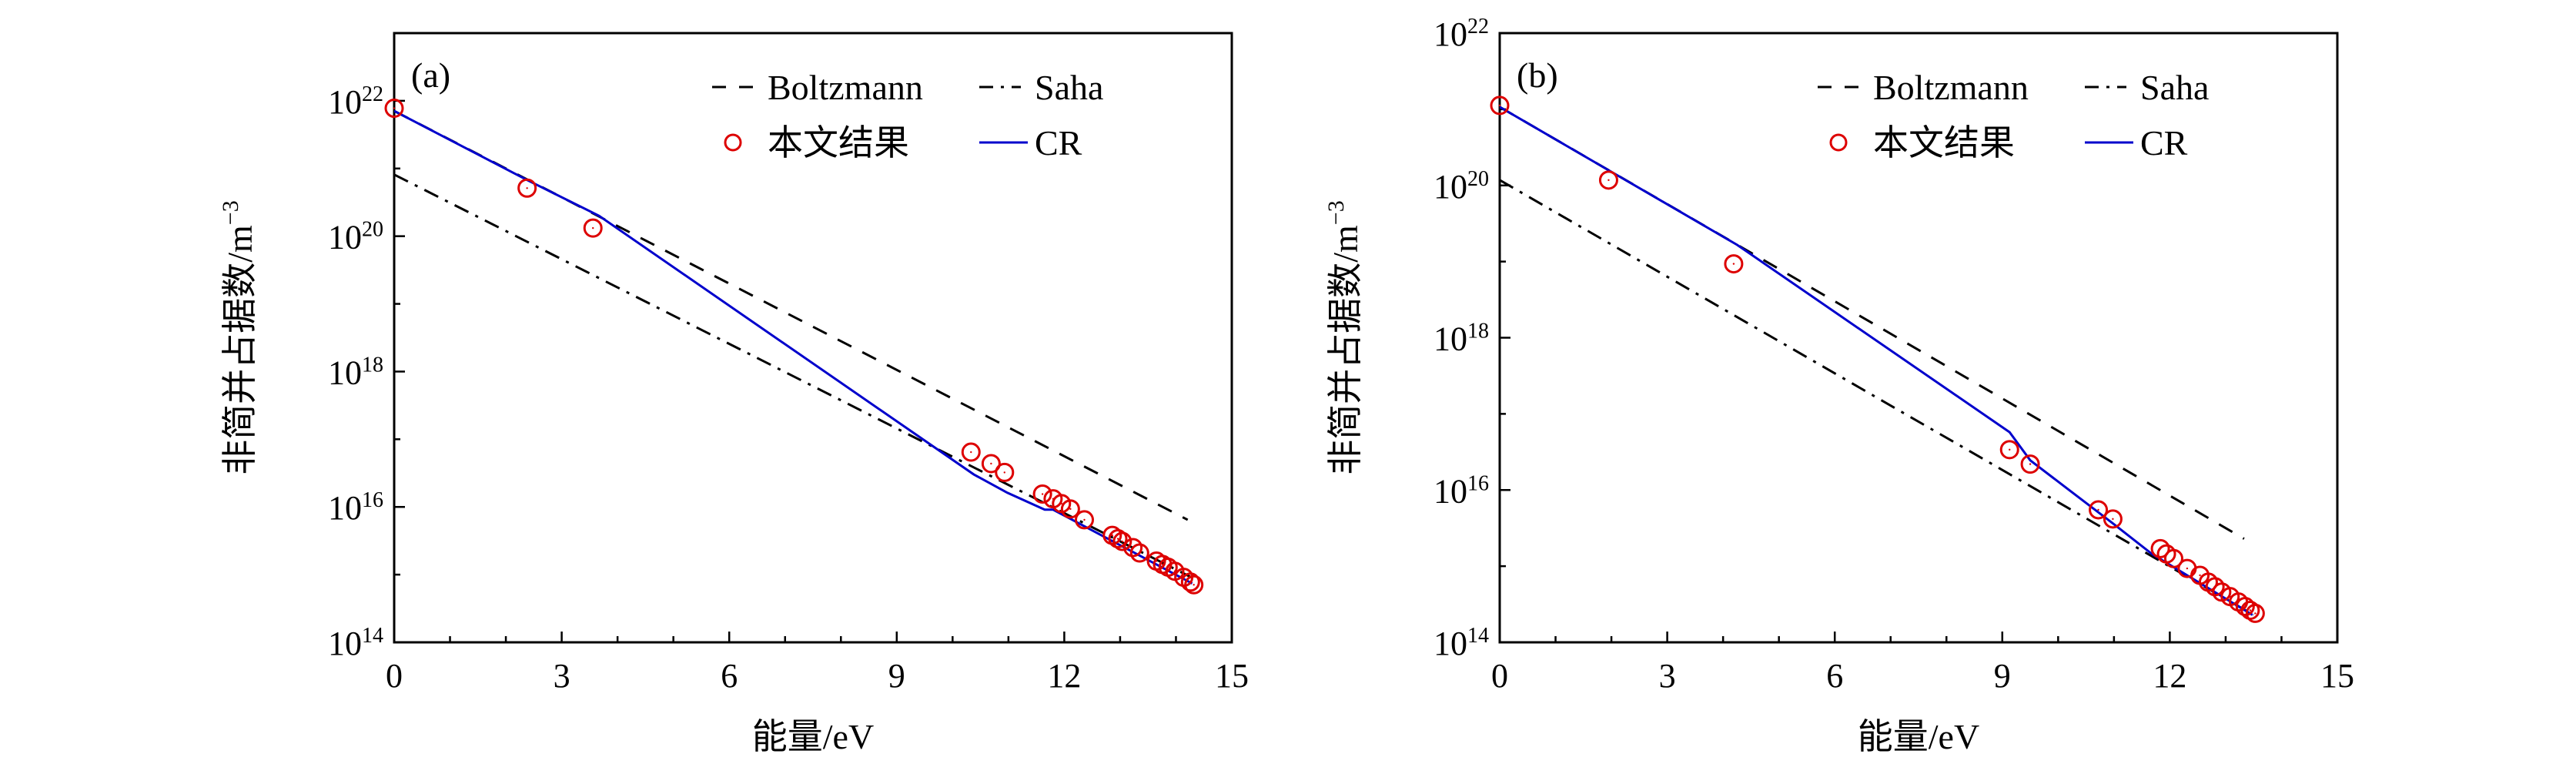  I want to click on y-tick-label: 1022, so click(355, 102).